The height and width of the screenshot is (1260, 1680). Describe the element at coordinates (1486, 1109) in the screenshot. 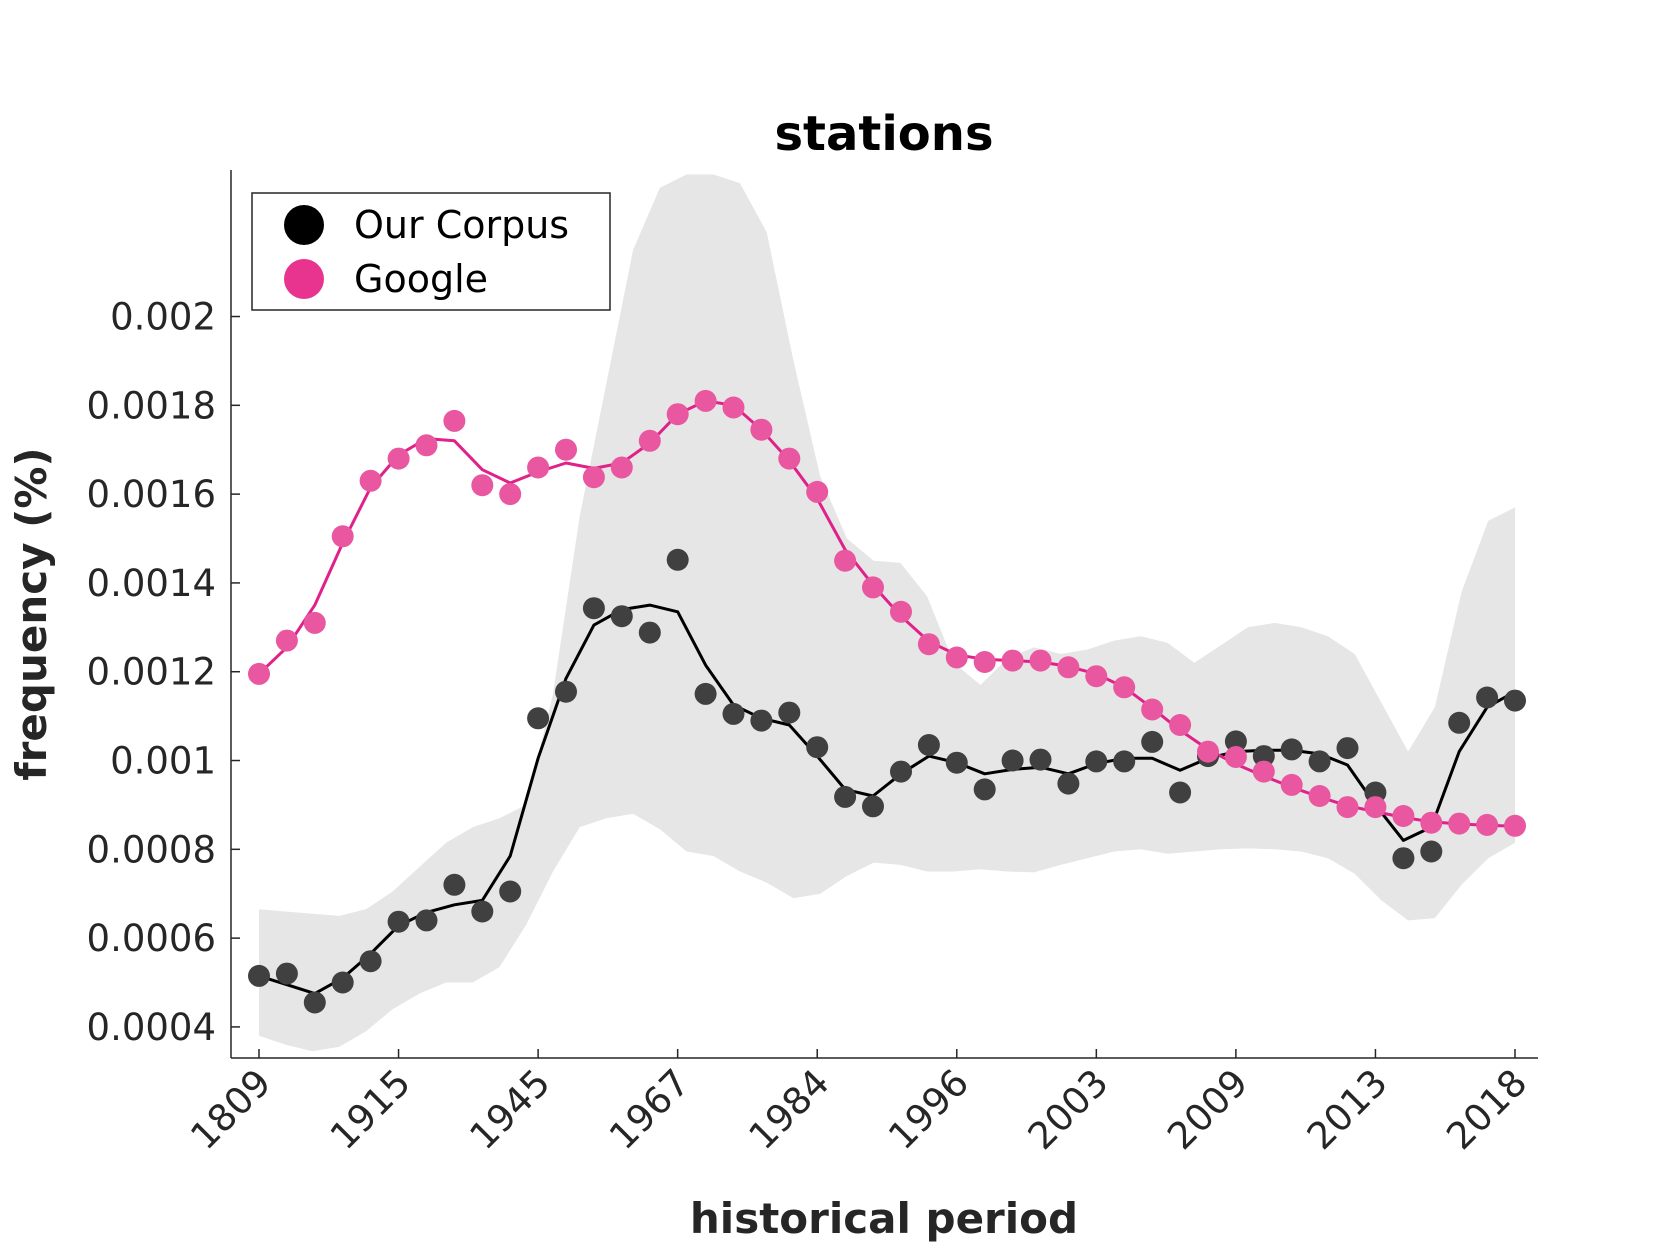

I see `x-tick-label: 2018` at that location.